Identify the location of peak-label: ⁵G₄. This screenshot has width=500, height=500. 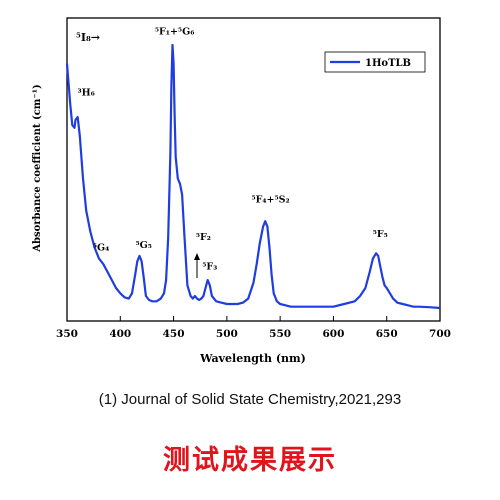
(101, 248).